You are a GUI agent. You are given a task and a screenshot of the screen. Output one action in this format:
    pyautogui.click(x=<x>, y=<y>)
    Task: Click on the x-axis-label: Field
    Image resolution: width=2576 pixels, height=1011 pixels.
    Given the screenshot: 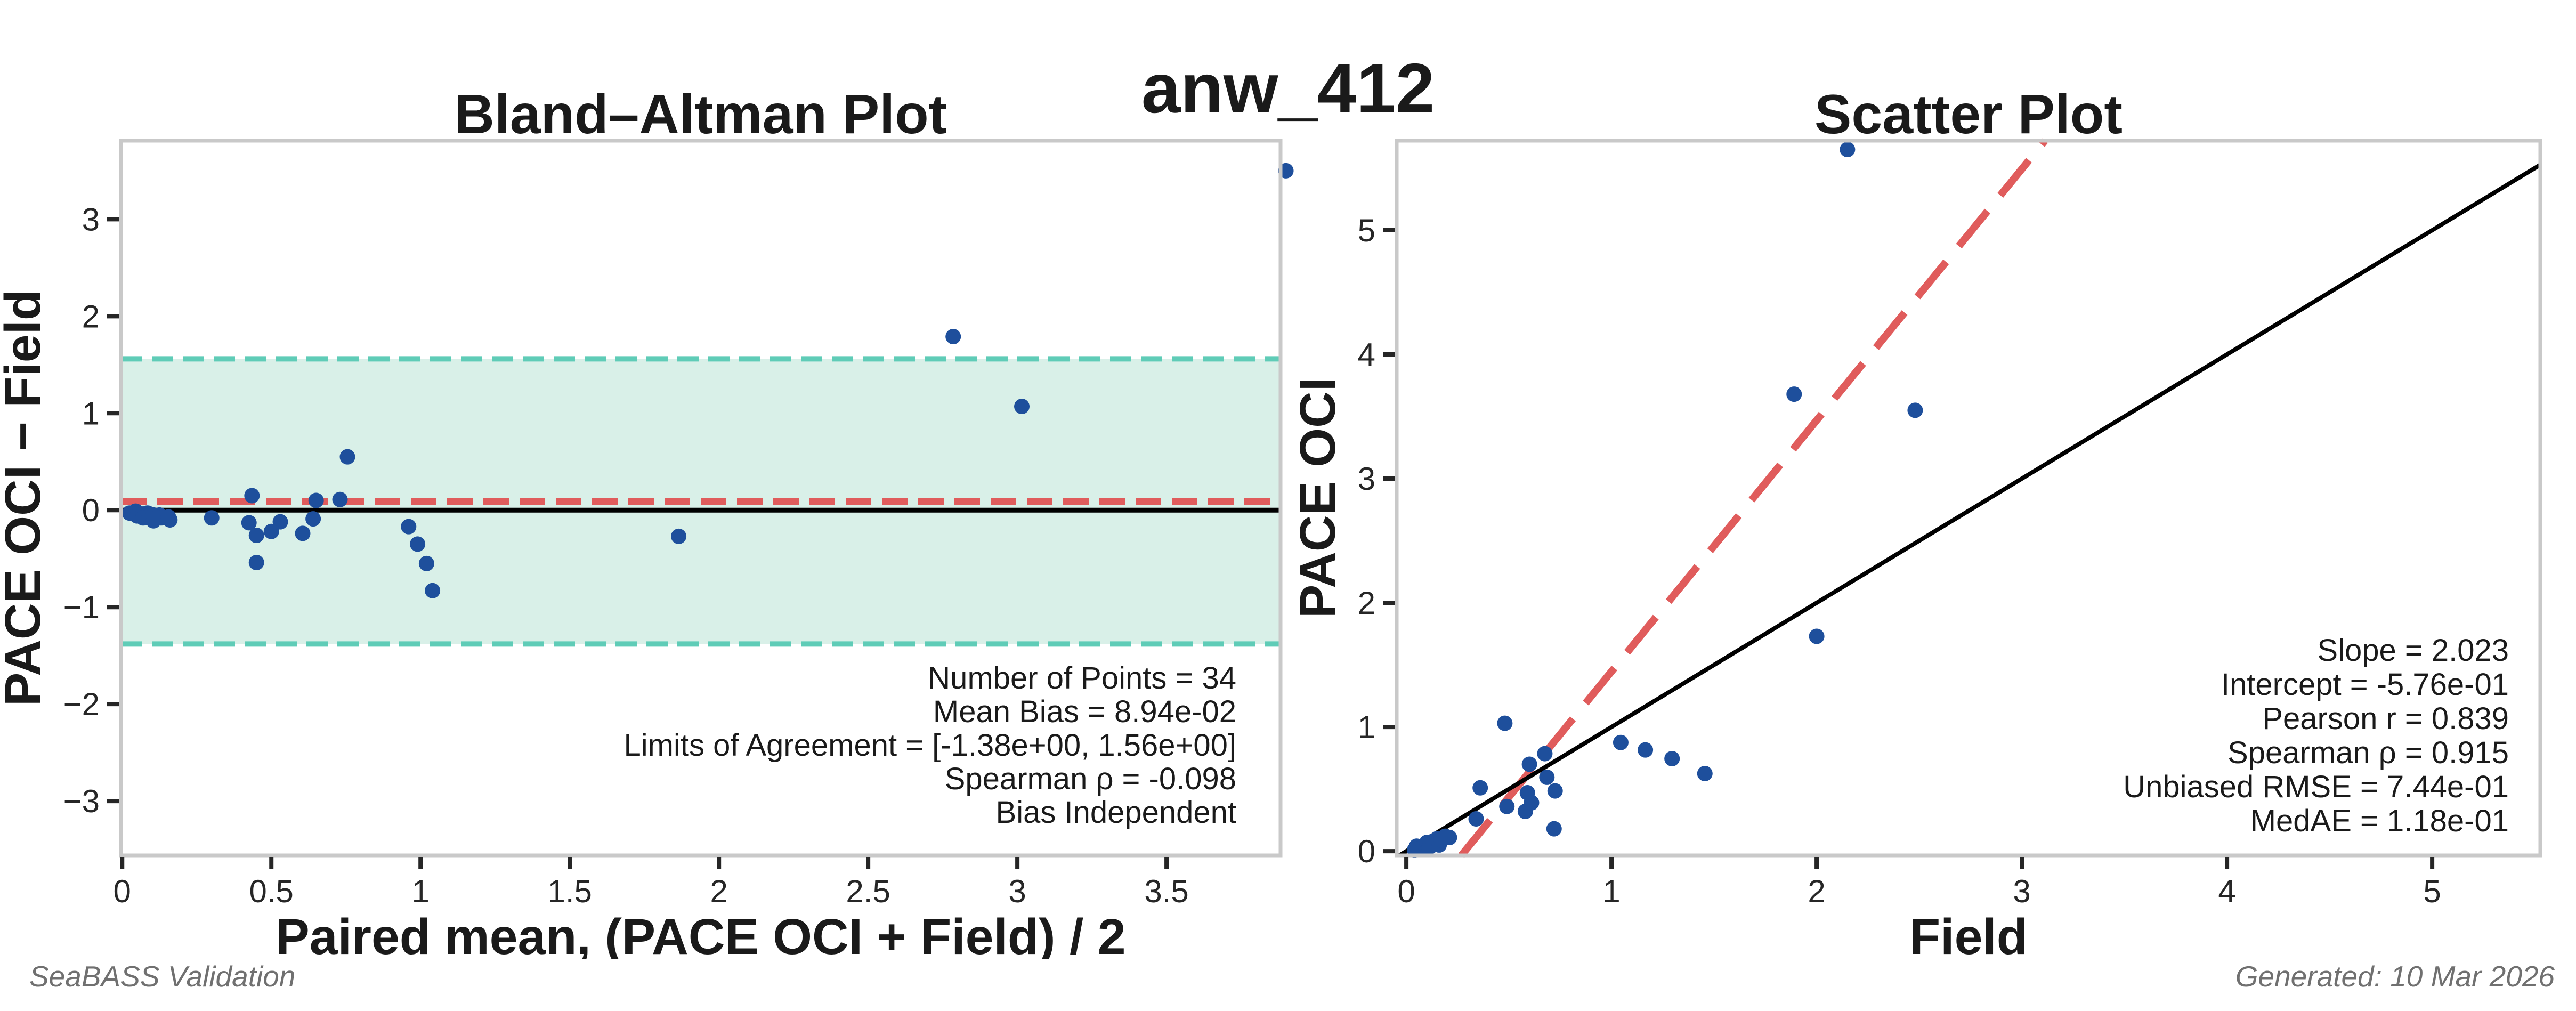 What is the action you would take?
    pyautogui.click(x=1968, y=934)
    